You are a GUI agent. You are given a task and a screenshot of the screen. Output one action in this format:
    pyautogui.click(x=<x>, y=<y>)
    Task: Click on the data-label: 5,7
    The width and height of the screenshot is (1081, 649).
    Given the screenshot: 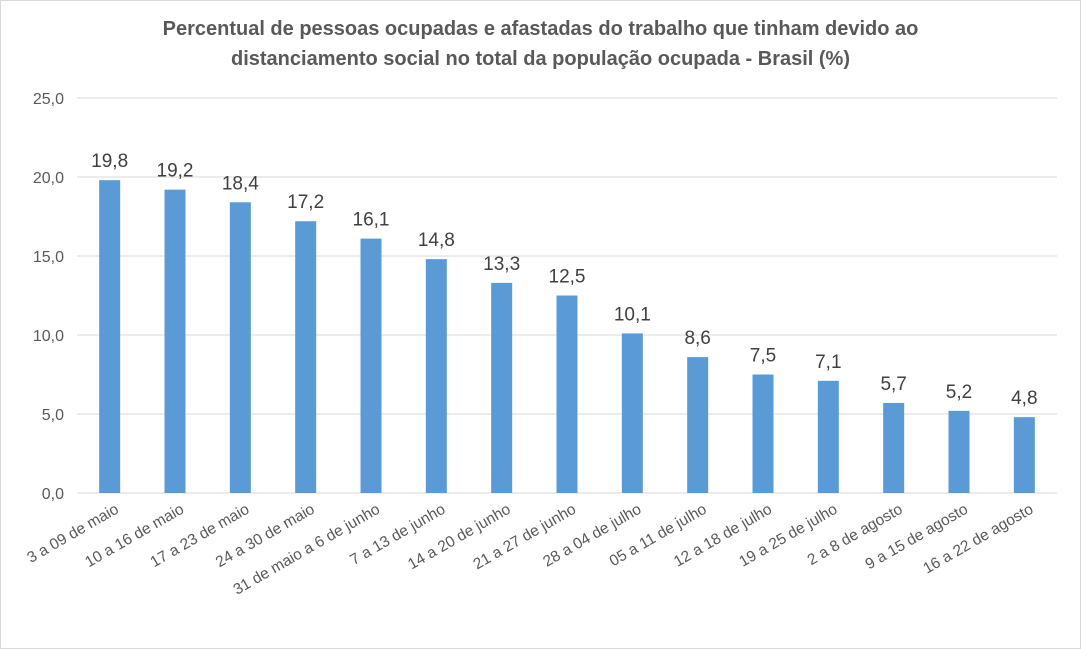 What is the action you would take?
    pyautogui.click(x=893, y=384)
    